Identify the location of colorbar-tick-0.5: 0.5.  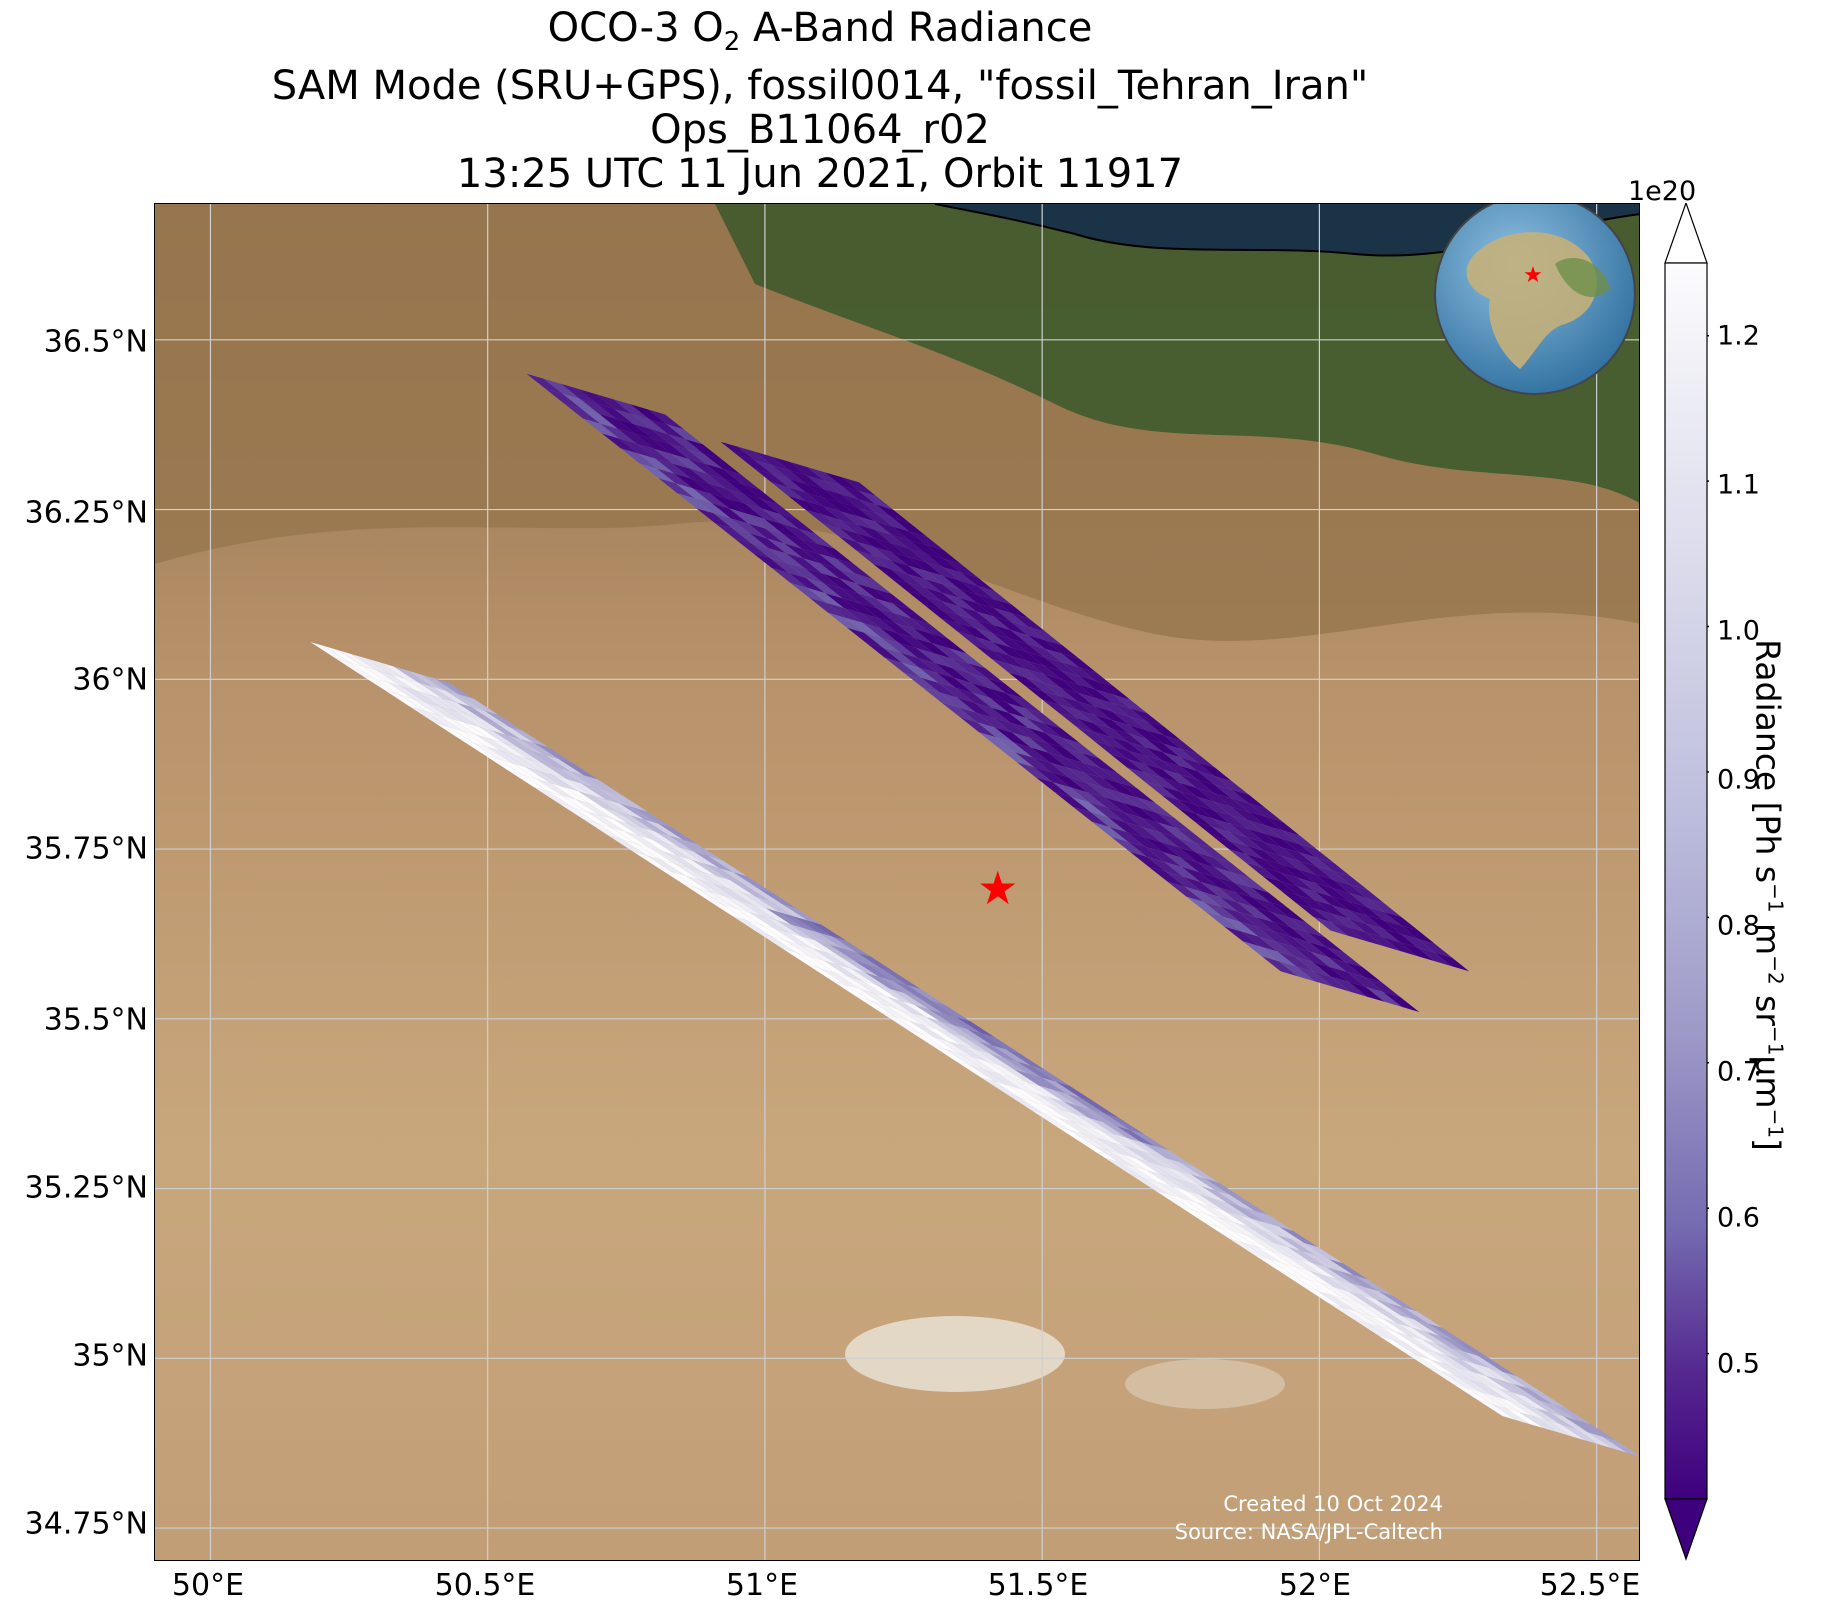
(1738, 1364).